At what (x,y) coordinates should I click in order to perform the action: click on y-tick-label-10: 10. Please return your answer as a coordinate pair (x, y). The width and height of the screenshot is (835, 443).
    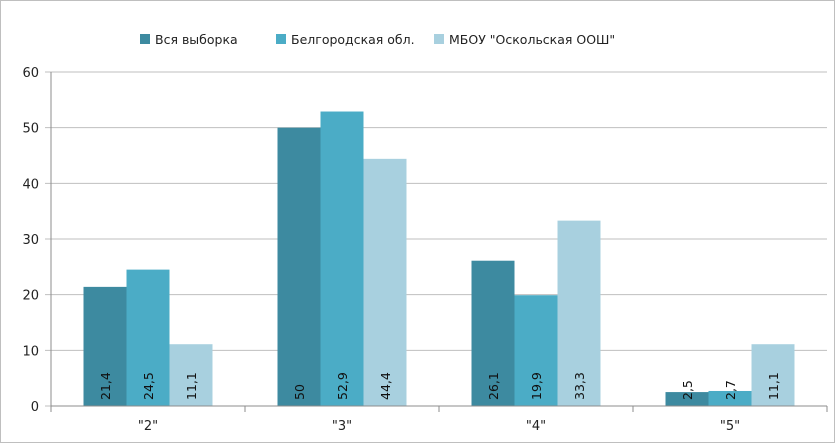
    Looking at the image, I should click on (30, 351).